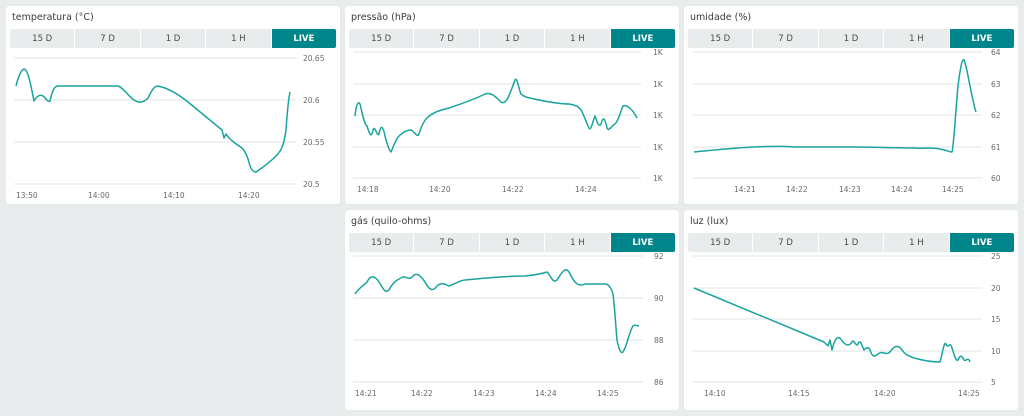 The width and height of the screenshot is (1024, 416). Describe the element at coordinates (799, 393) in the screenshot. I see `x-tick-label: 14:15` at that location.